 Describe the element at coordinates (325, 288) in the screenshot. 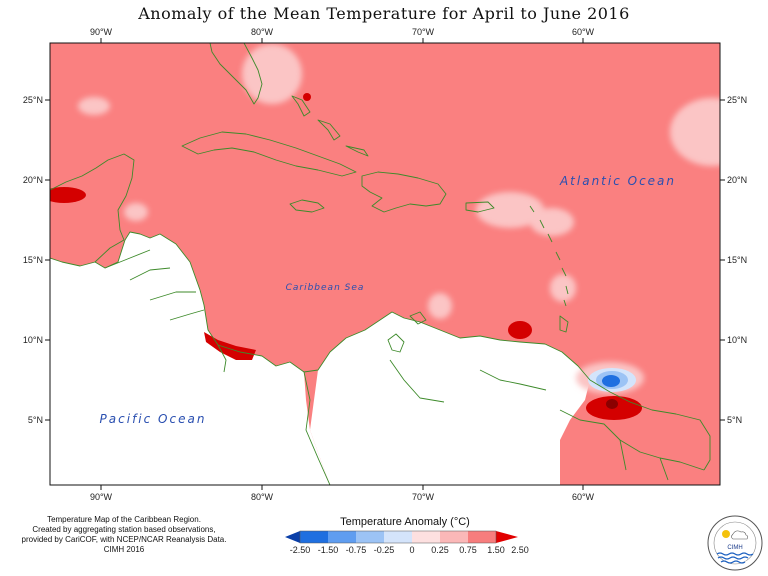

I see `caribbean-sea-label: Caribbean Sea` at that location.